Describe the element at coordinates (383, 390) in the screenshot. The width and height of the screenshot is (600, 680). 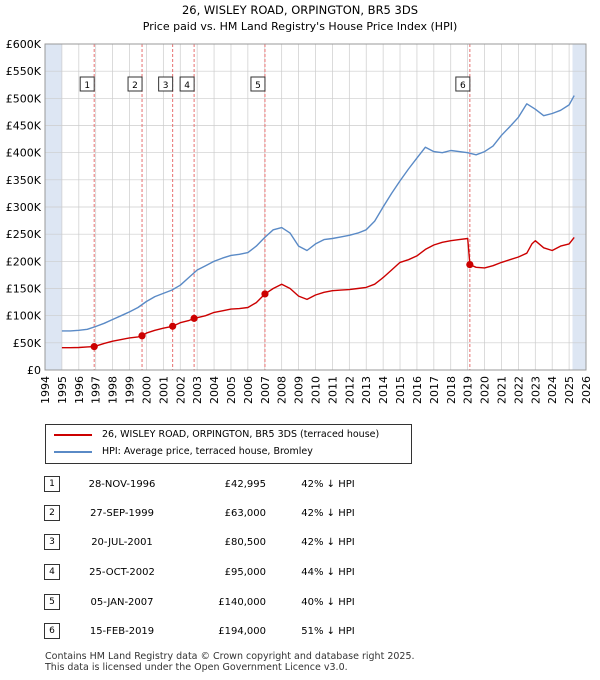
I see `x-tick-label: 2014` at that location.